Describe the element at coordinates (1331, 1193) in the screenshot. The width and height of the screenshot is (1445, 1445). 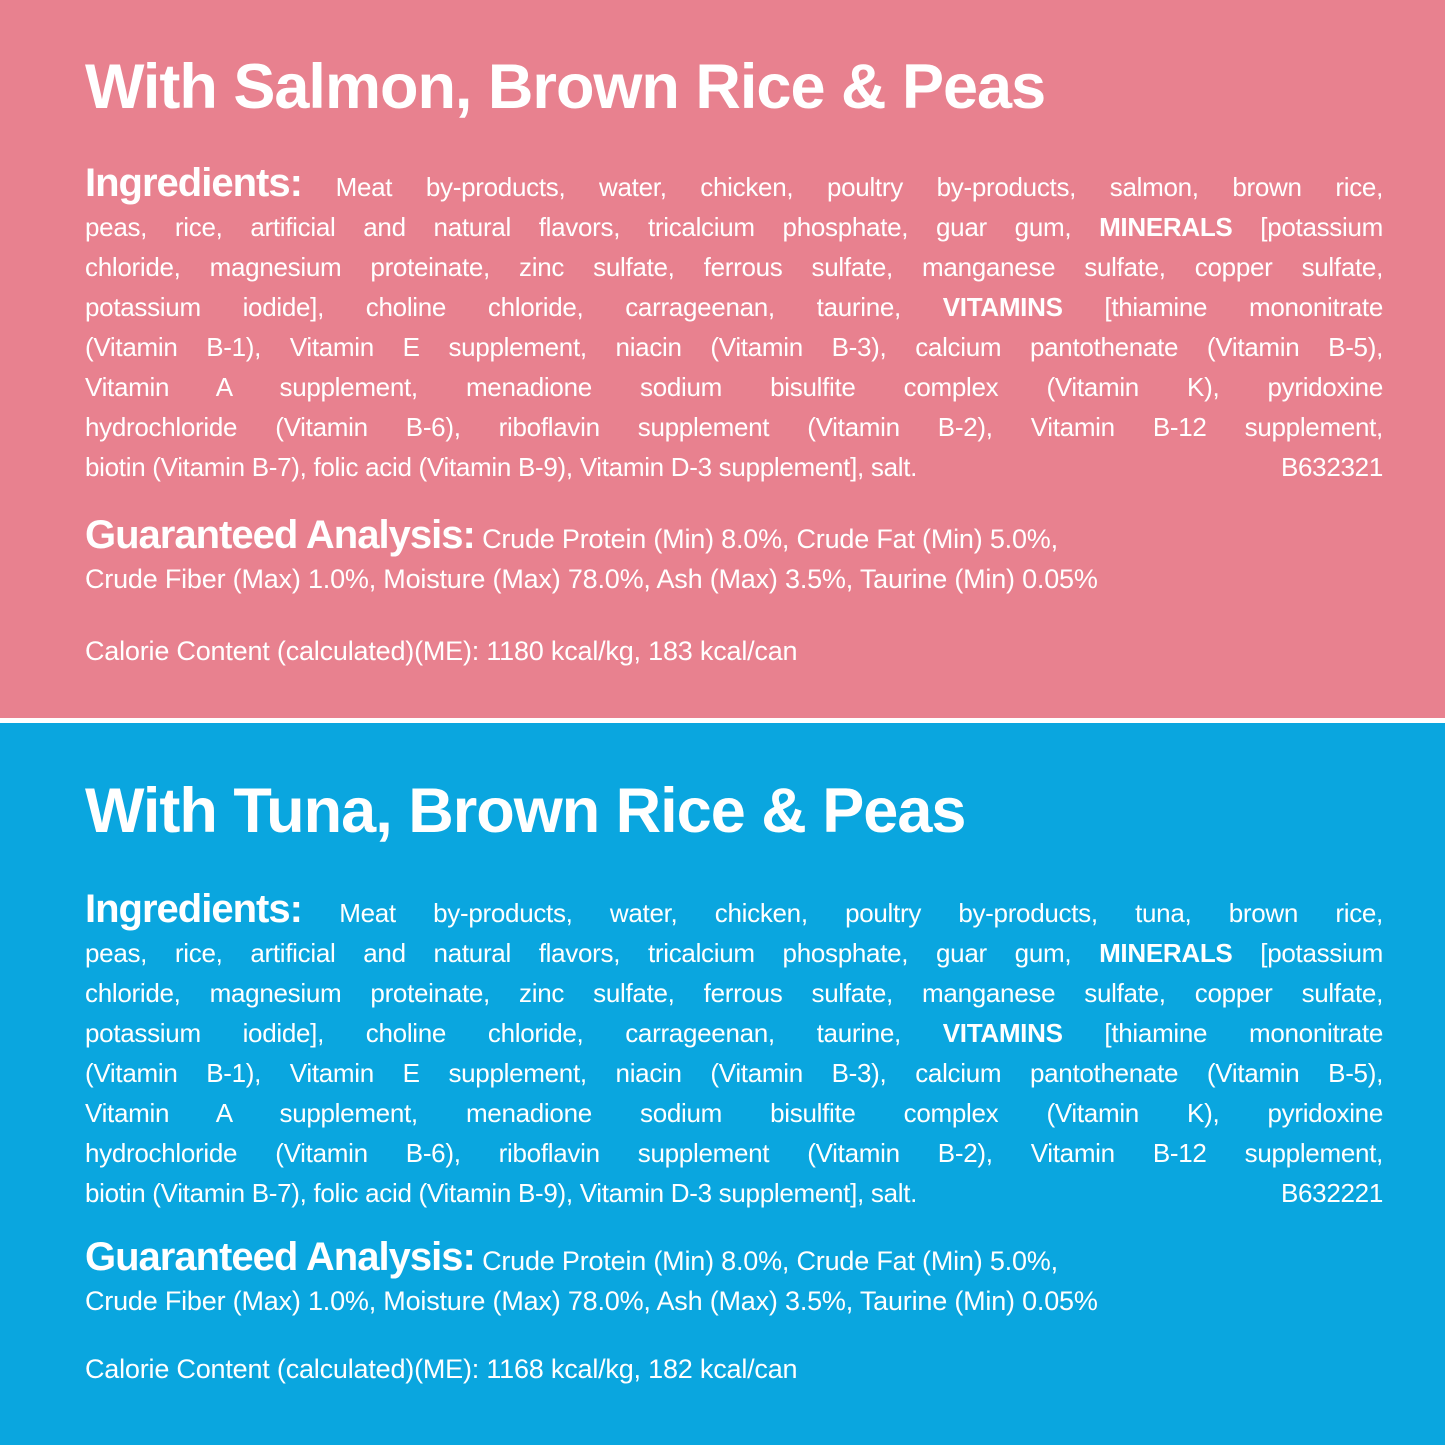
I see `batch-code: B632221` at that location.